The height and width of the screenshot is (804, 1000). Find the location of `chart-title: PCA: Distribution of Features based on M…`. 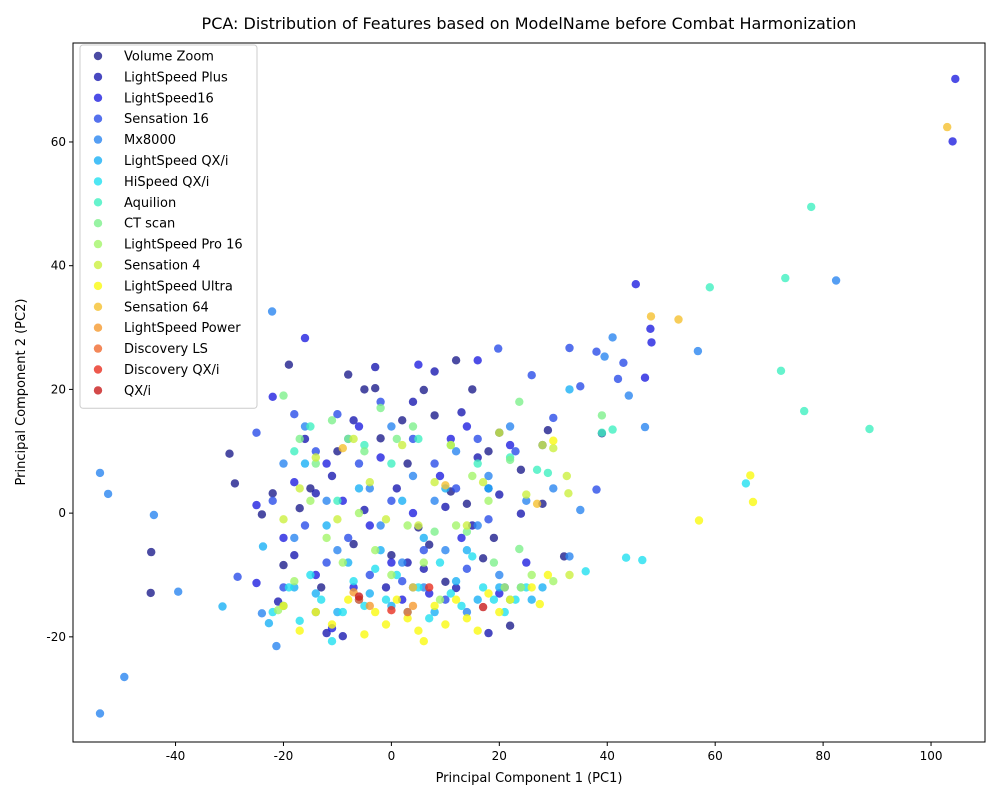

chart-title: PCA: Distribution of Features based on M… is located at coordinates (529, 23).